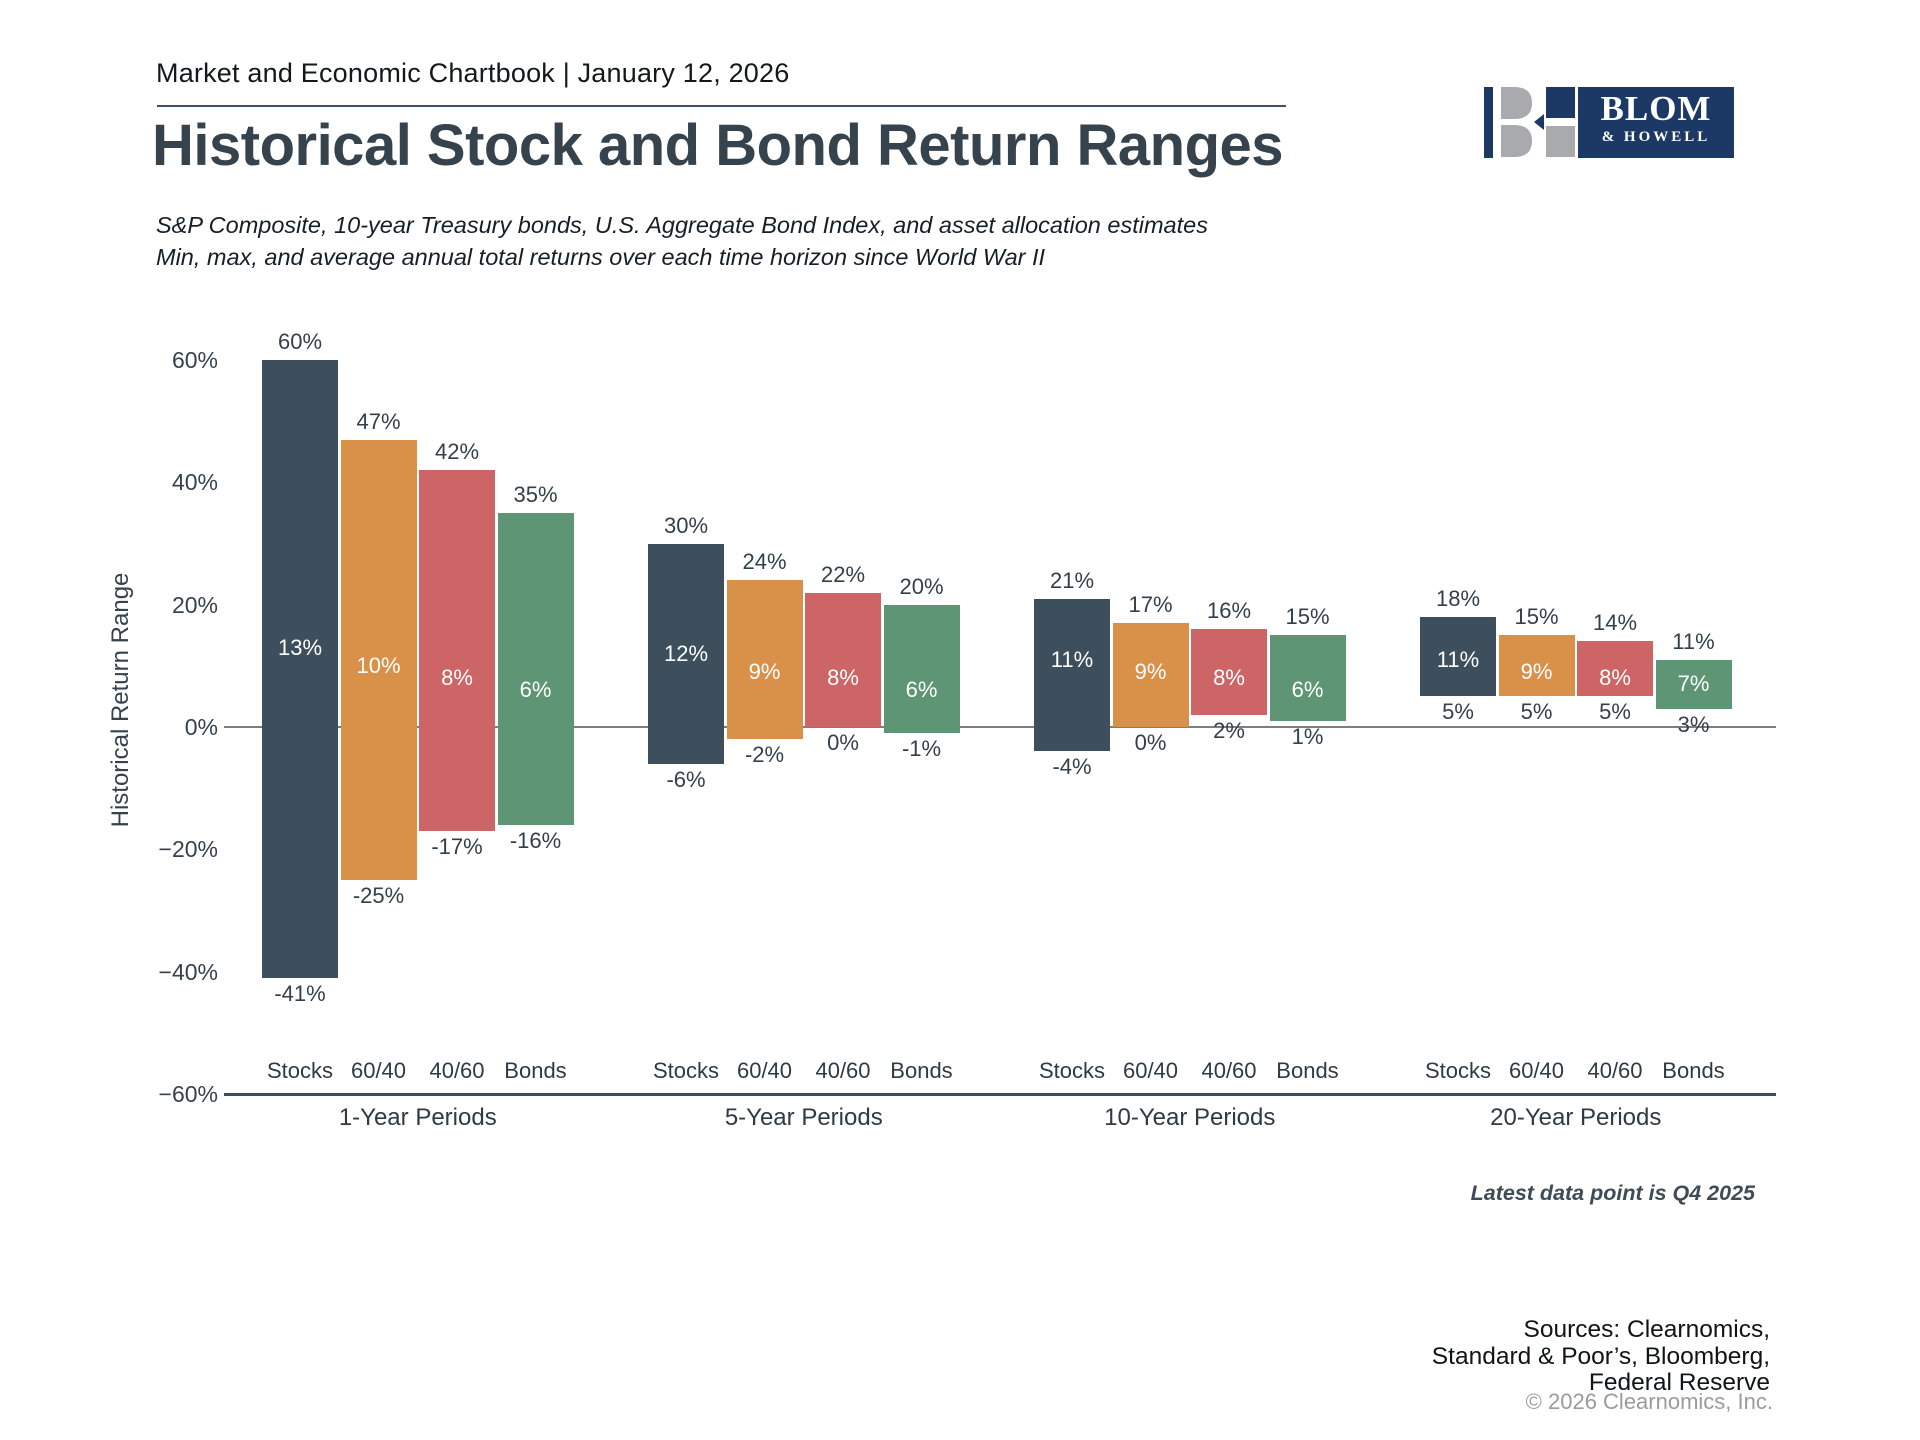  What do you see at coordinates (188, 849) in the screenshot?
I see `y-tick-label: −20%` at bounding box center [188, 849].